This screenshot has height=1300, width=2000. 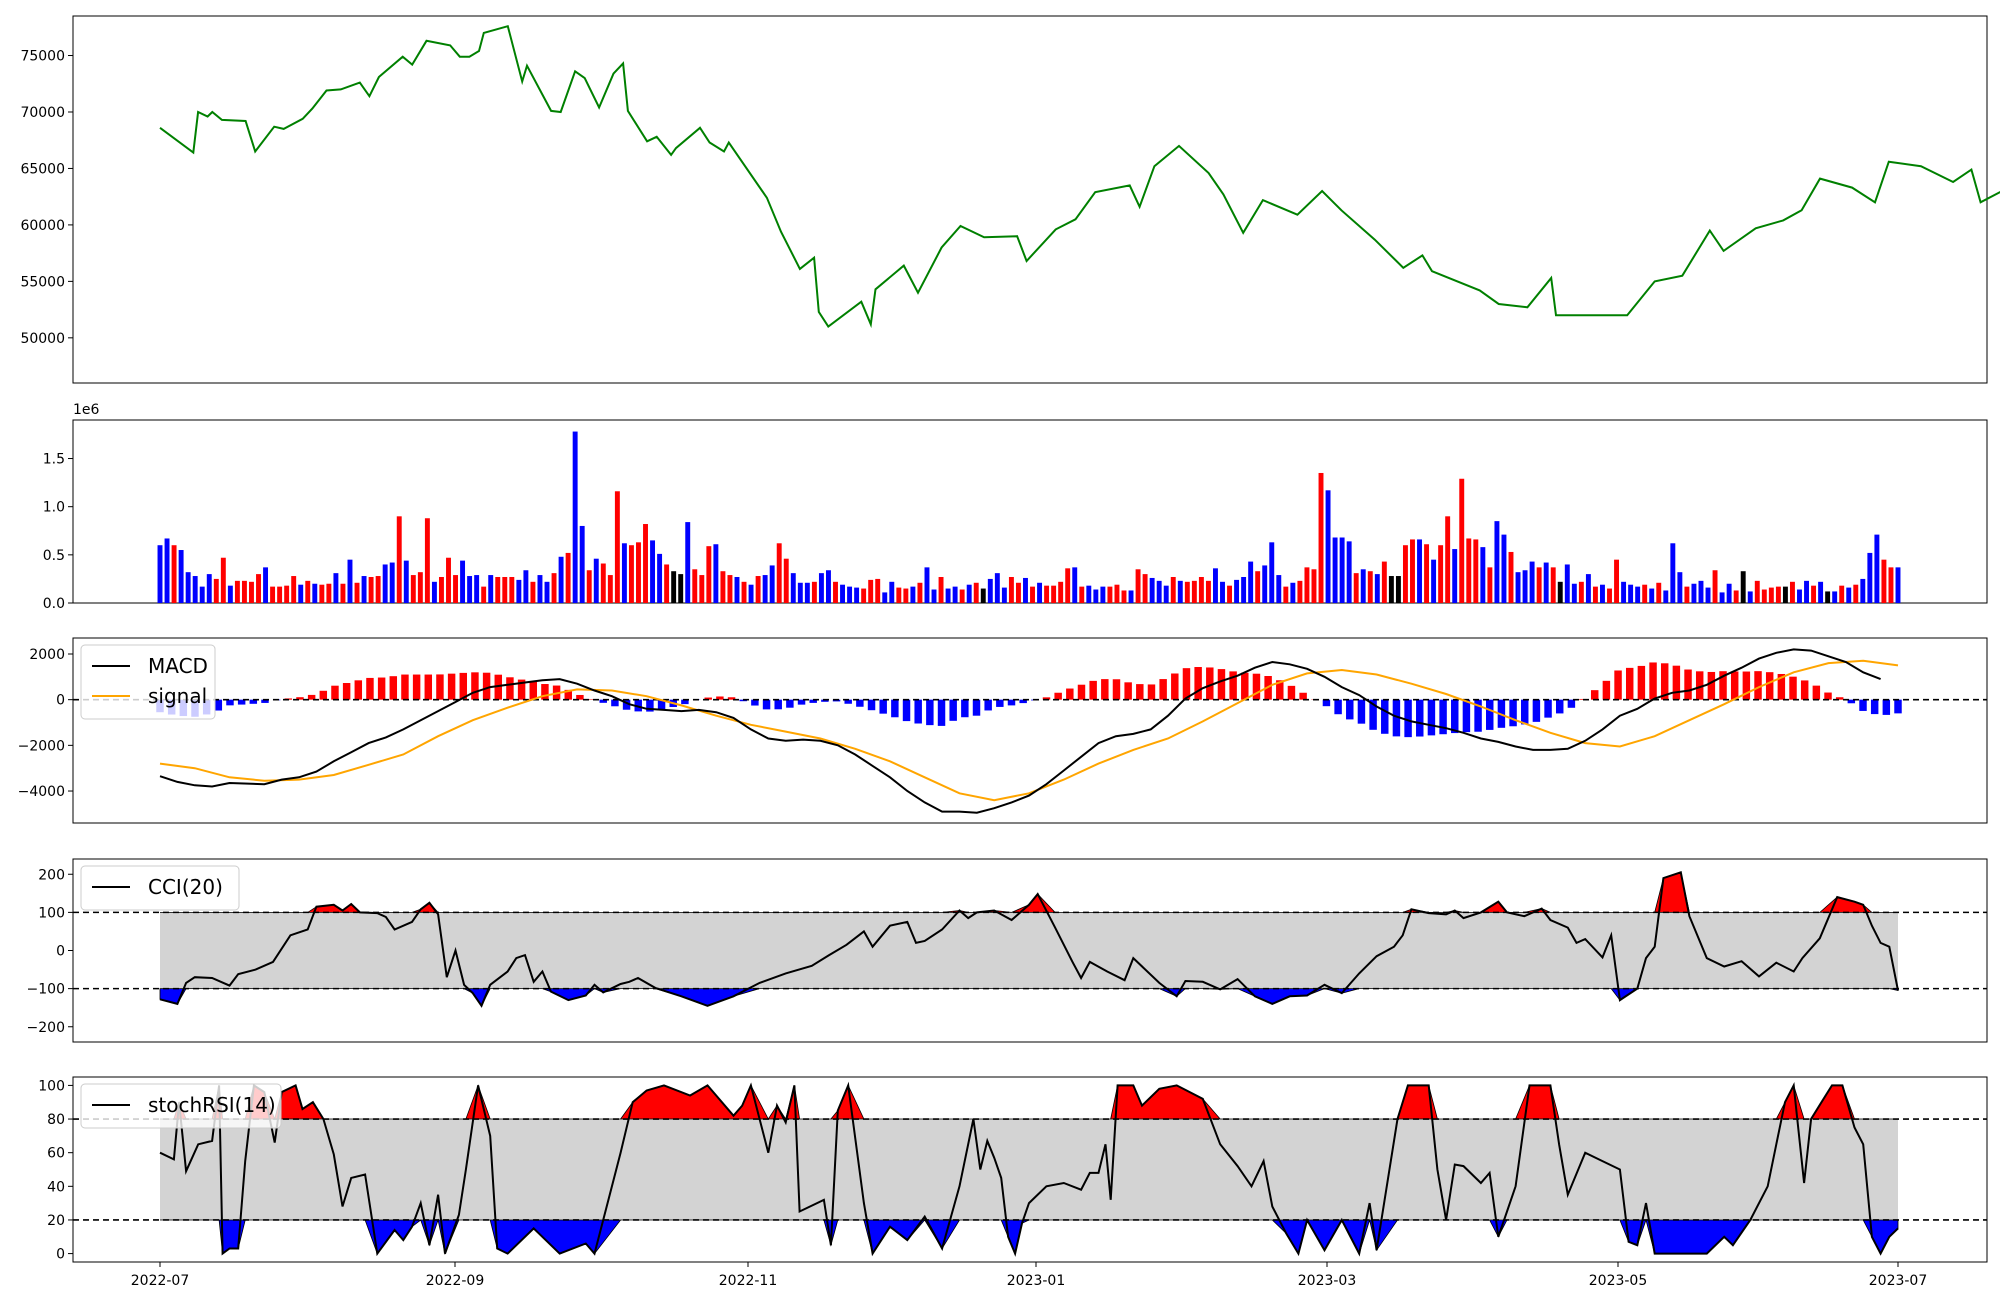 What do you see at coordinates (1029, 1102) in the screenshot?
I see `overbought-fill` at bounding box center [1029, 1102].